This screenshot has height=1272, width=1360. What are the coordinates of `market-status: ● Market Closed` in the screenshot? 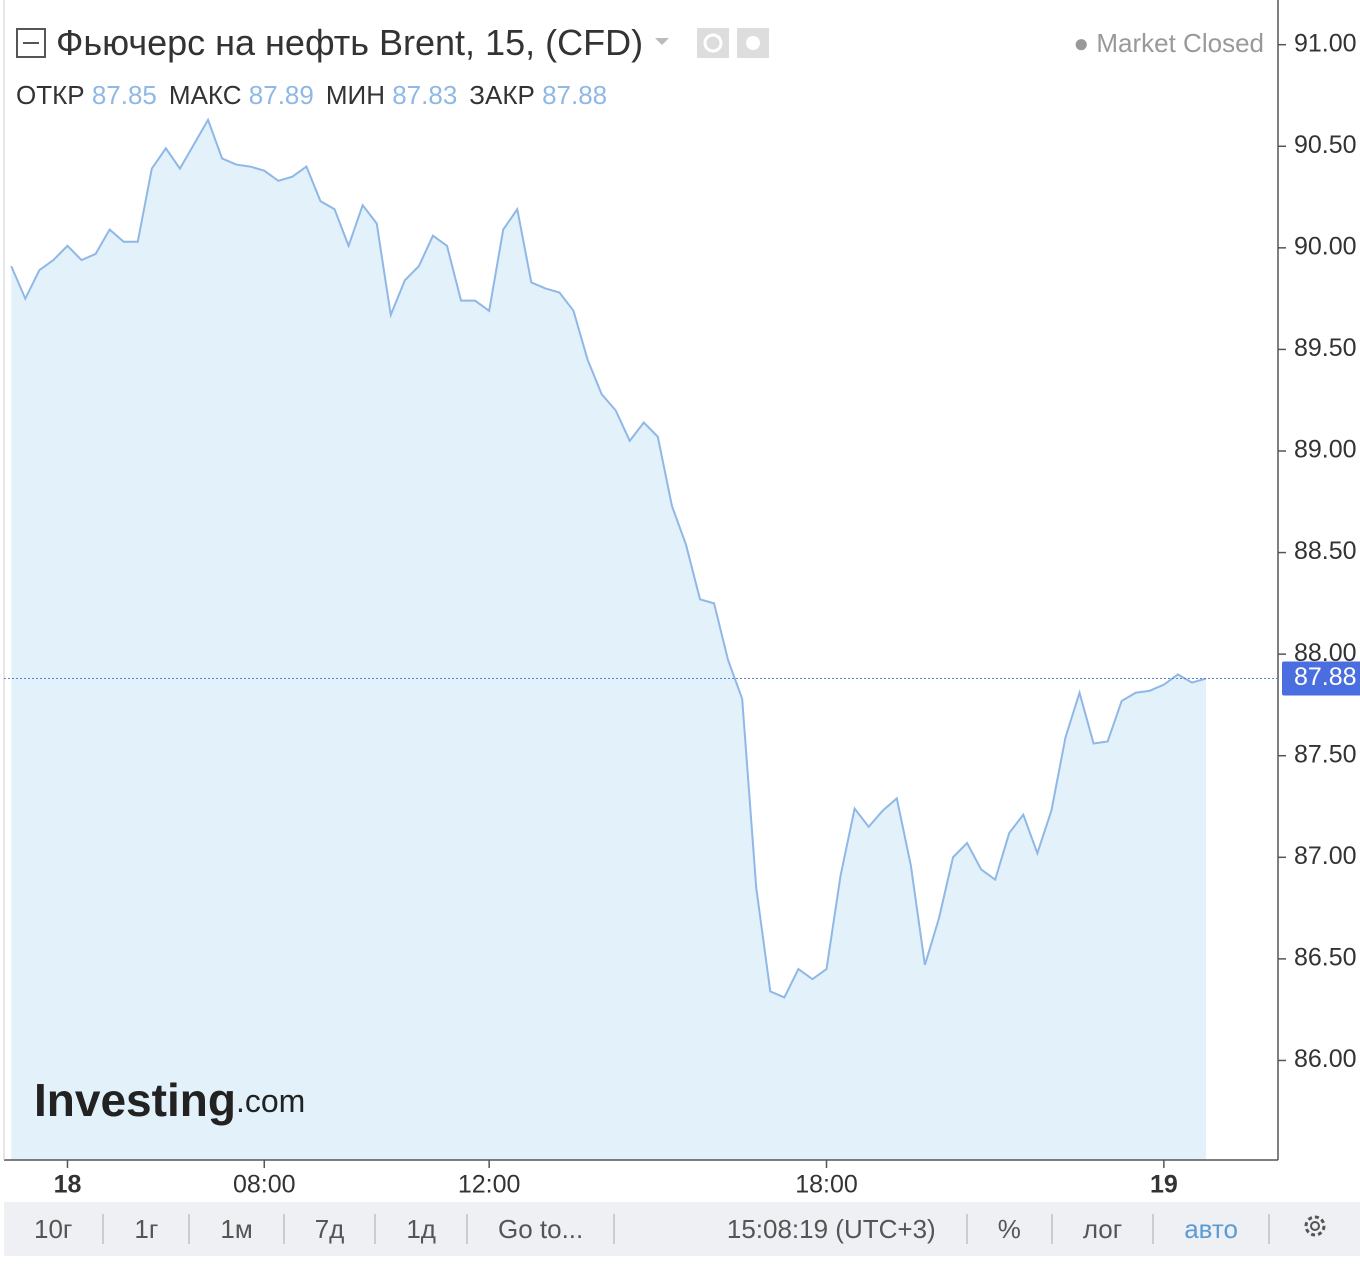 It's located at (1168, 43).